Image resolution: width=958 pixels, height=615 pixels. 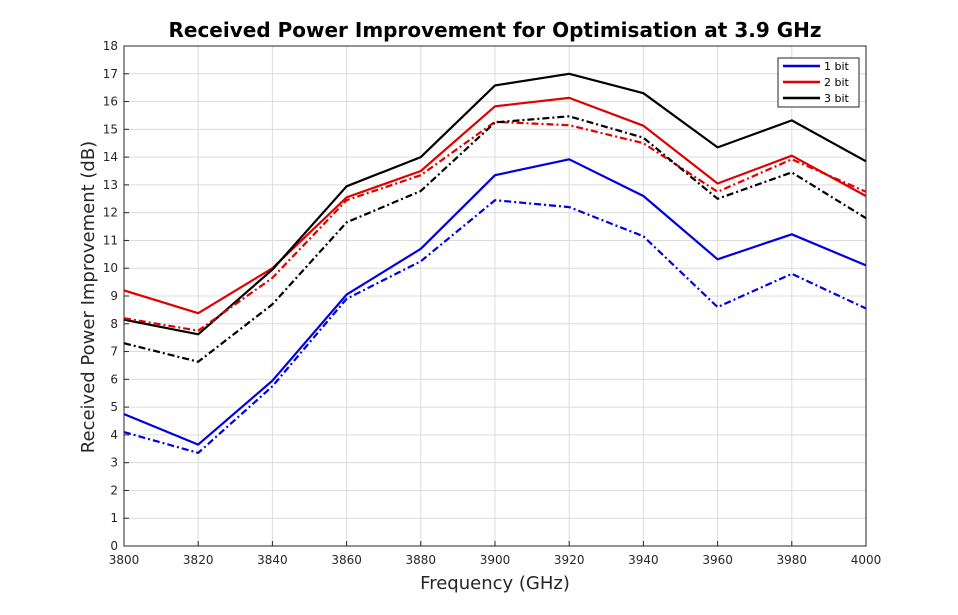 What do you see at coordinates (110, 46) in the screenshot?
I see `y-tick-label: 18` at bounding box center [110, 46].